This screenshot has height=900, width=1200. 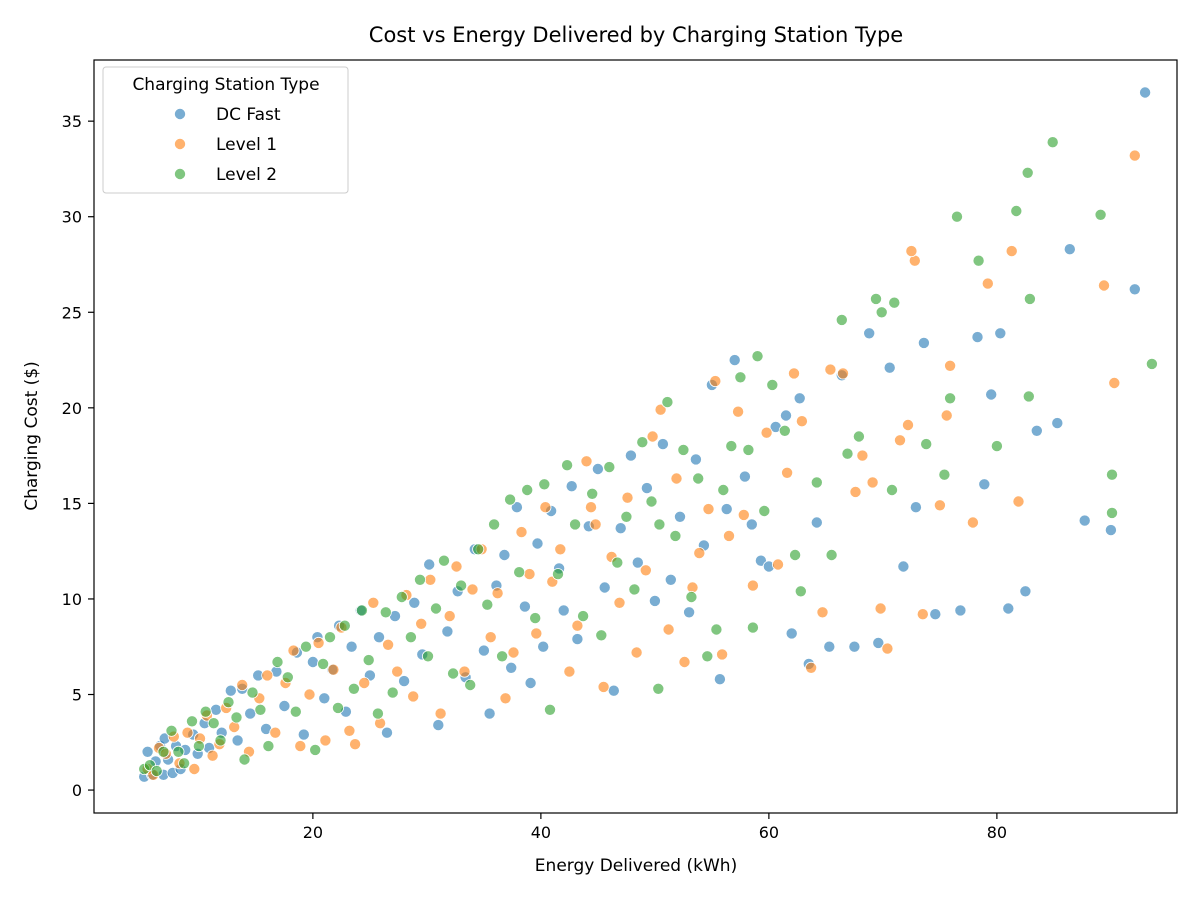 What do you see at coordinates (72, 312) in the screenshot?
I see `y-tick-label: 25` at bounding box center [72, 312].